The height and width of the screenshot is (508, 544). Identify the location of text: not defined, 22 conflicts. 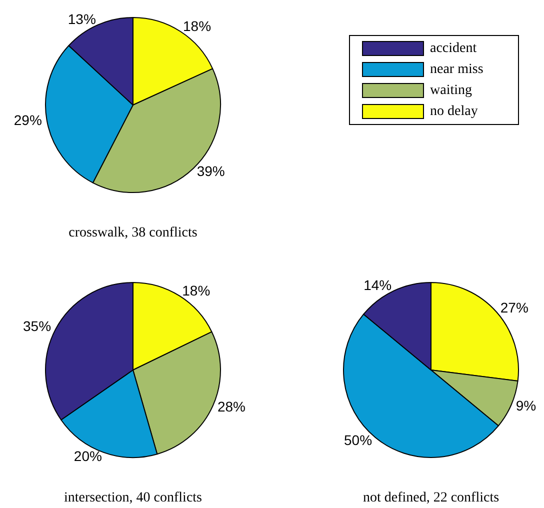
(431, 498).